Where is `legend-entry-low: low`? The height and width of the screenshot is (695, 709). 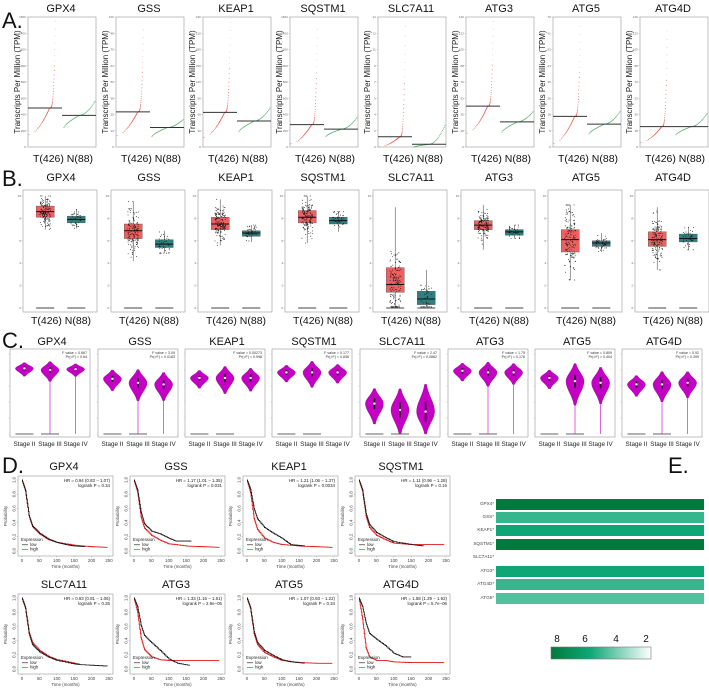 legend-entry-low: low is located at coordinates (33, 544).